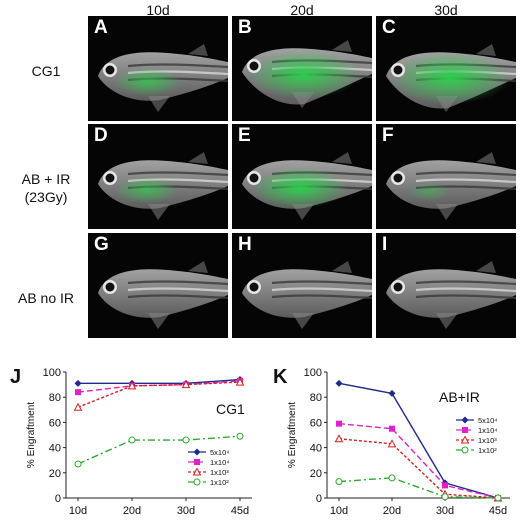  Describe the element at coordinates (459, 397) in the screenshot. I see `chart-title: AB+IR` at that location.